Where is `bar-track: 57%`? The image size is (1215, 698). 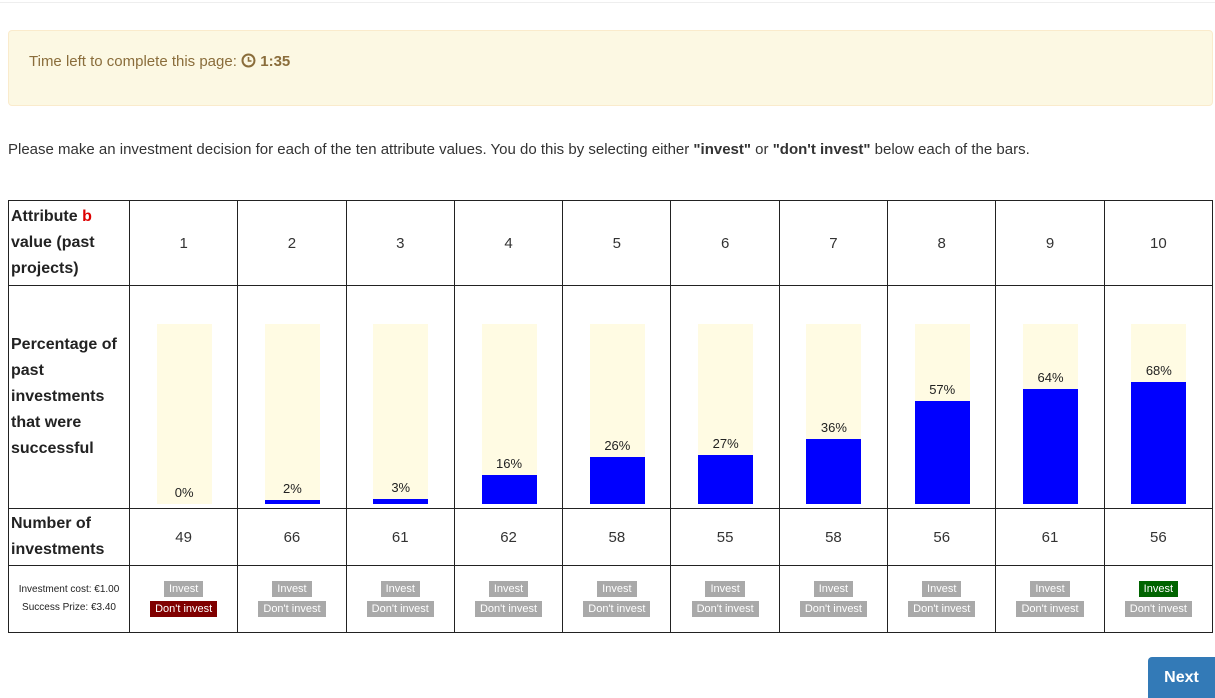 bar-track: 57% is located at coordinates (942, 414).